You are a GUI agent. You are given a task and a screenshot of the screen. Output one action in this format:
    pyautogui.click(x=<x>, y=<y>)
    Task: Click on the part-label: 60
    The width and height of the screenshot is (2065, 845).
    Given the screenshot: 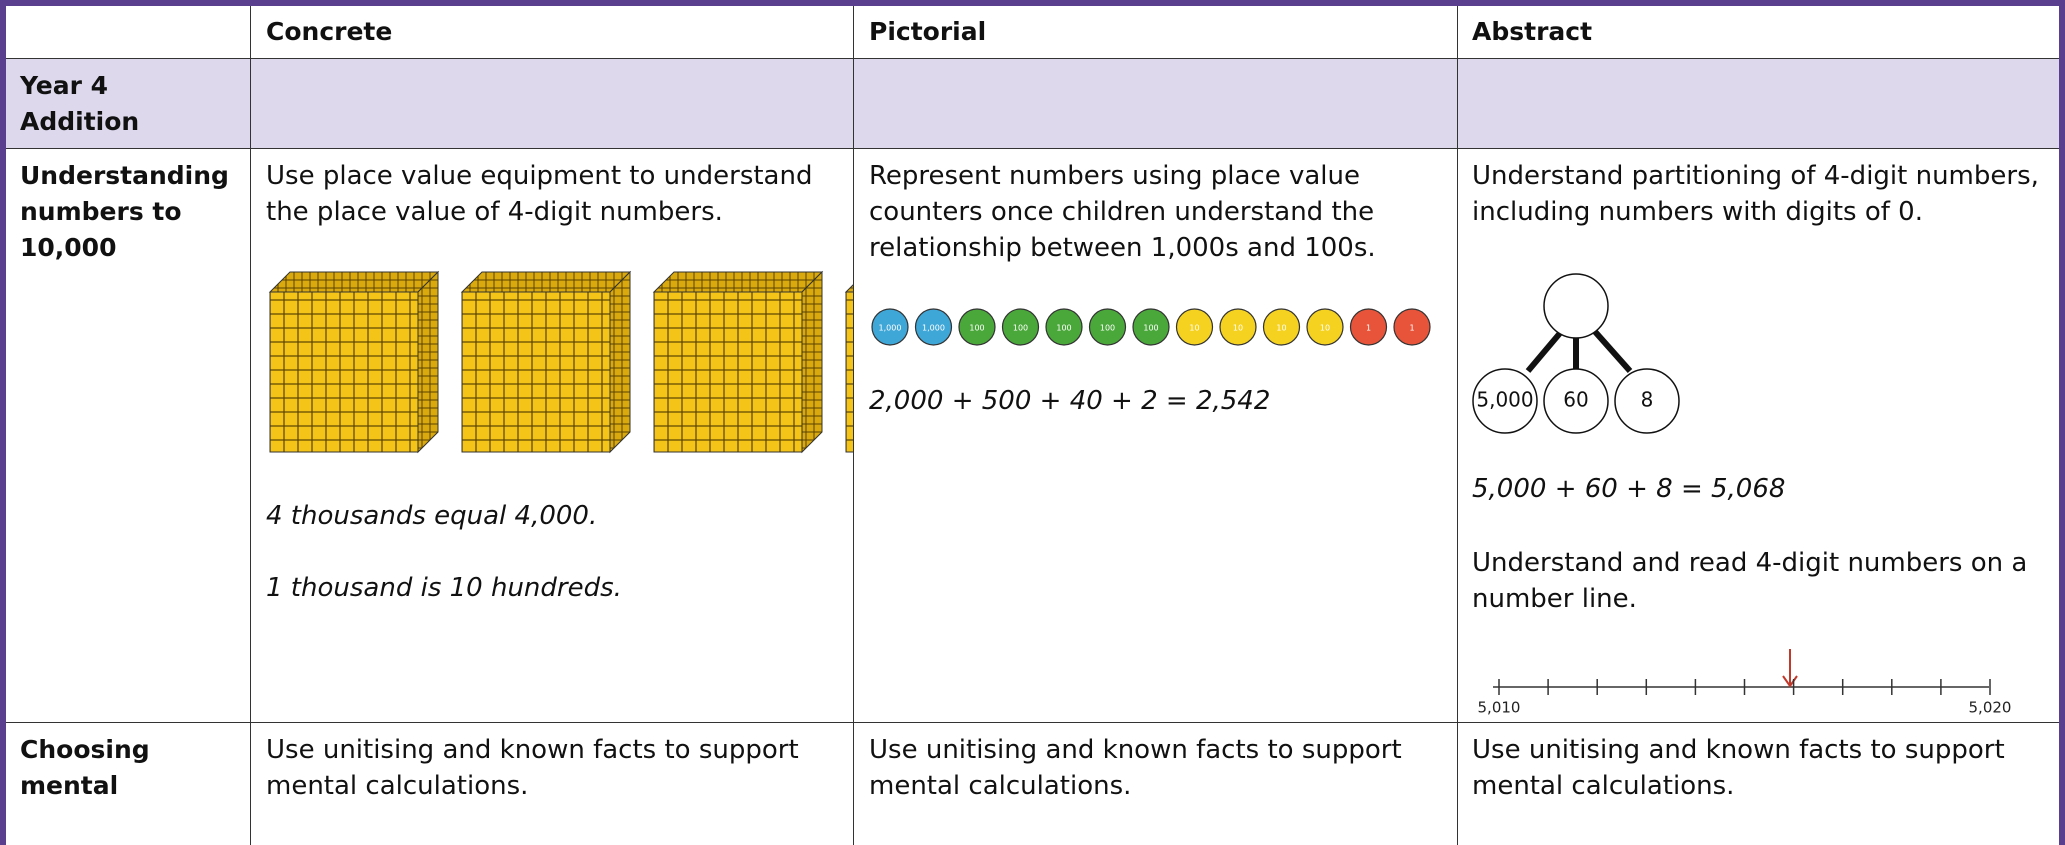 What is the action you would take?
    pyautogui.click(x=1575, y=400)
    